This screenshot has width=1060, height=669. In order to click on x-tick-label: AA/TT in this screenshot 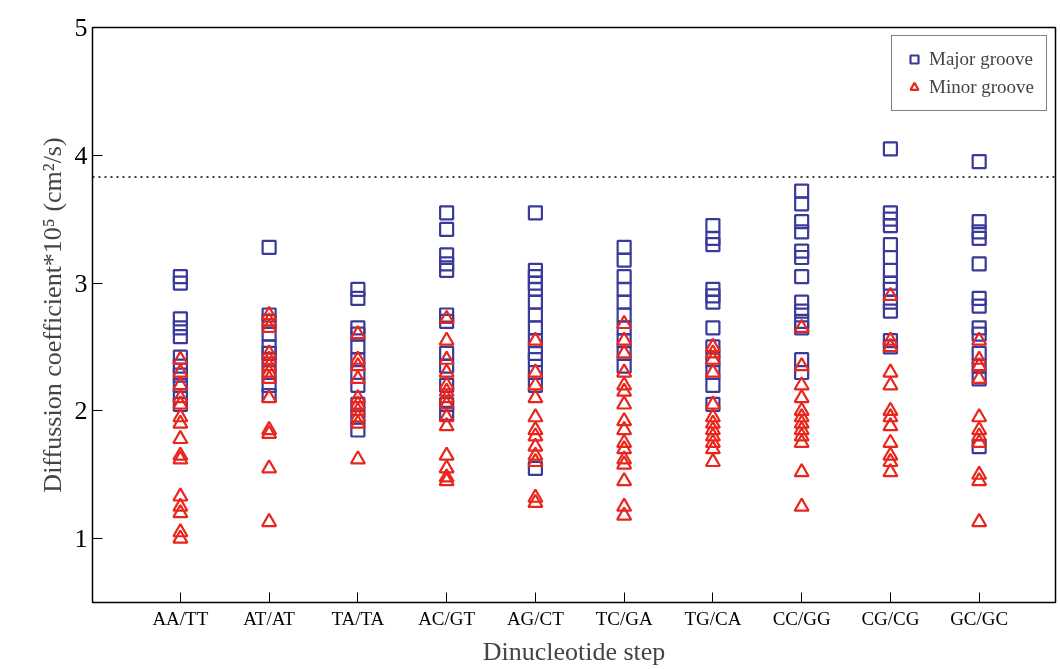, I will do `click(180, 618)`.